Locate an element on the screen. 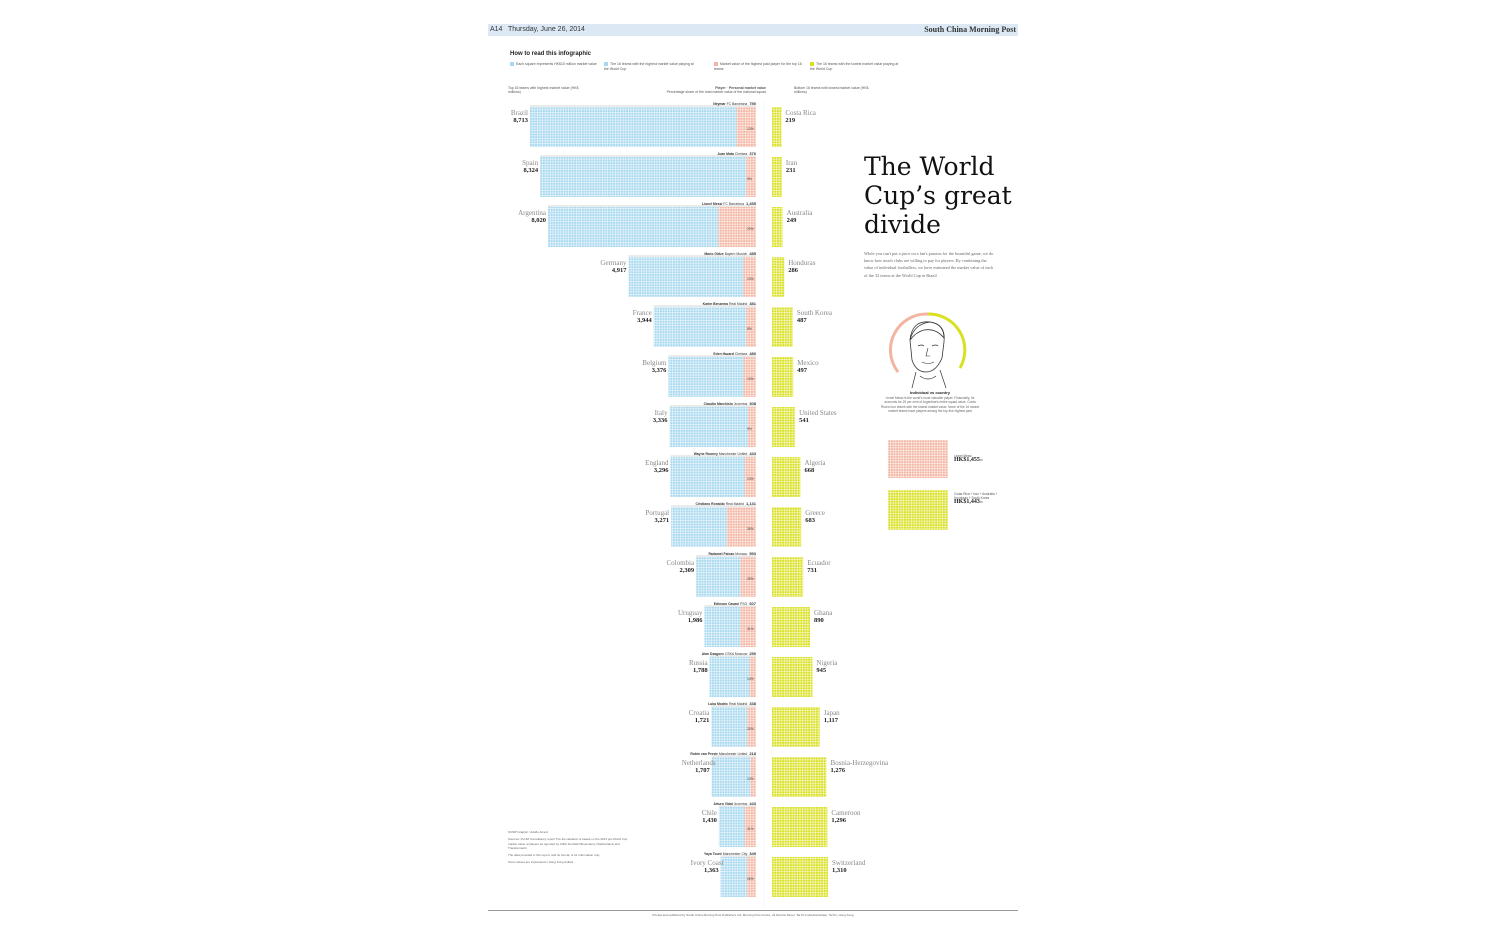 The height and width of the screenshot is (937, 1500). top-team-name: Portugal is located at coordinates (657, 513).